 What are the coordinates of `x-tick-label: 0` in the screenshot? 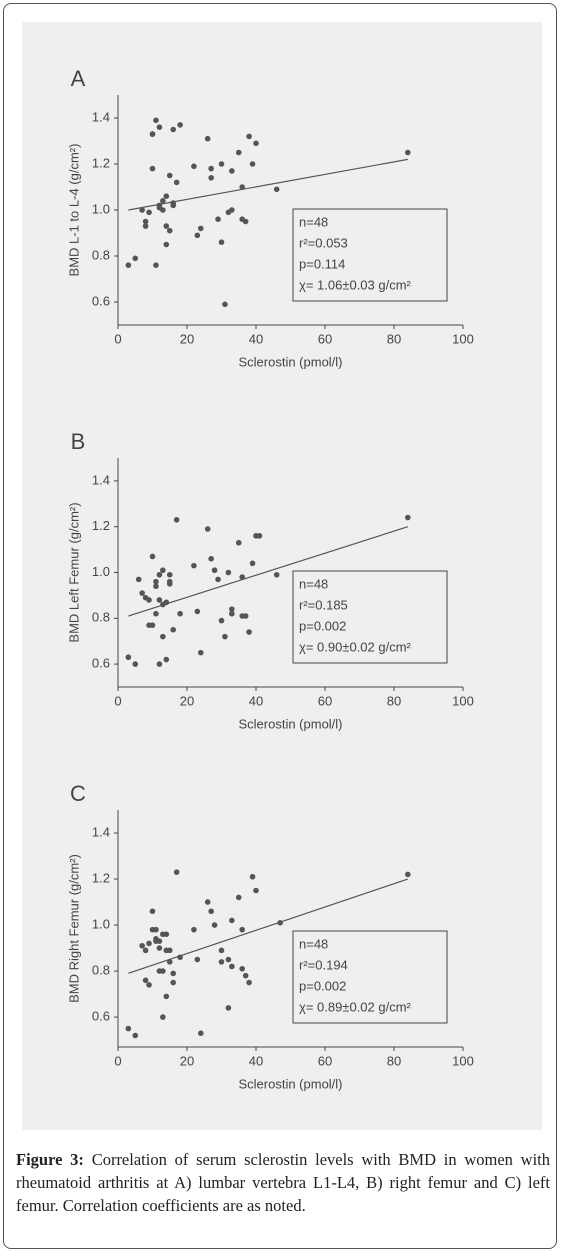 It's located at (117, 338).